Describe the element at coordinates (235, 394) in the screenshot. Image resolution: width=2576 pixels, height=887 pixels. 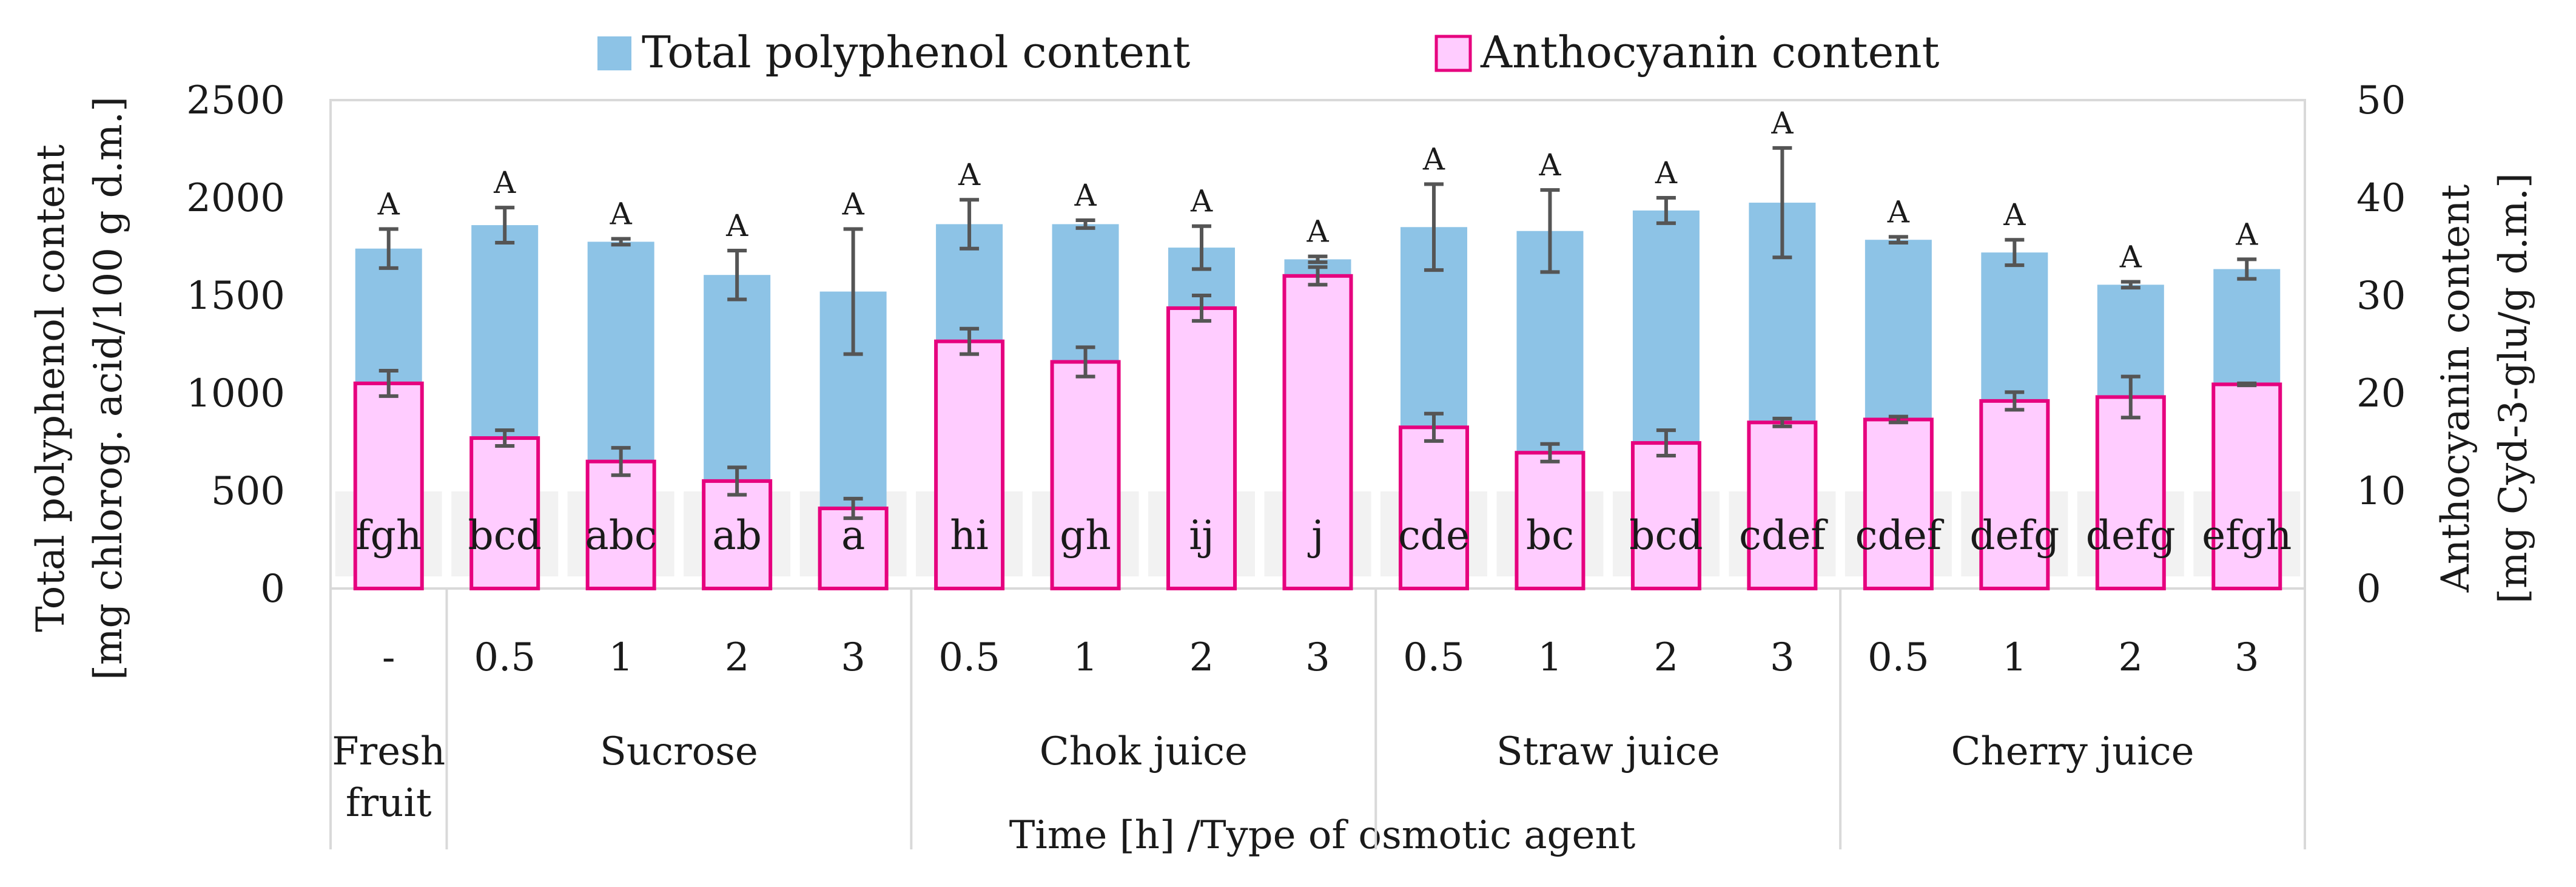
I see `y-left-tick-label: 1000` at that location.